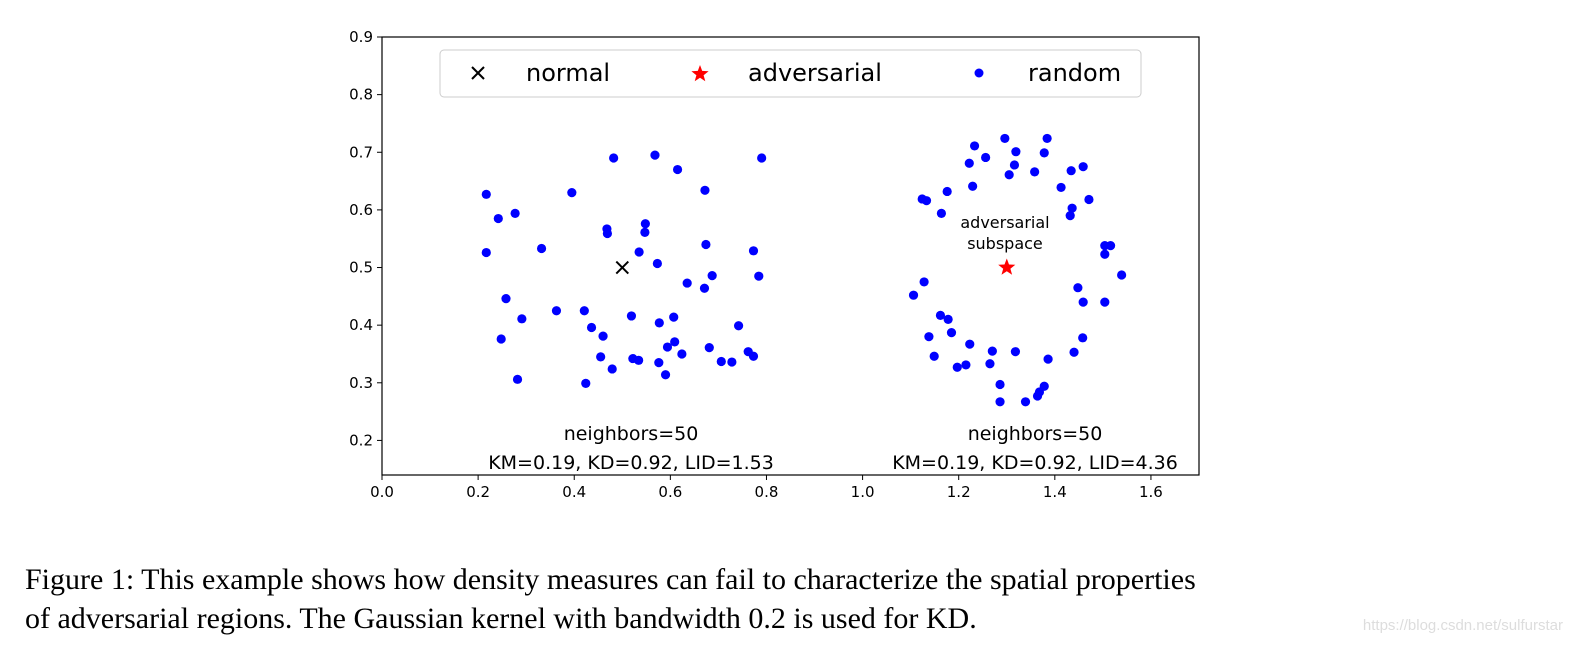 The image size is (1575, 645). Describe the element at coordinates (361, 268) in the screenshot. I see `y-tick-label: 0.5` at that location.